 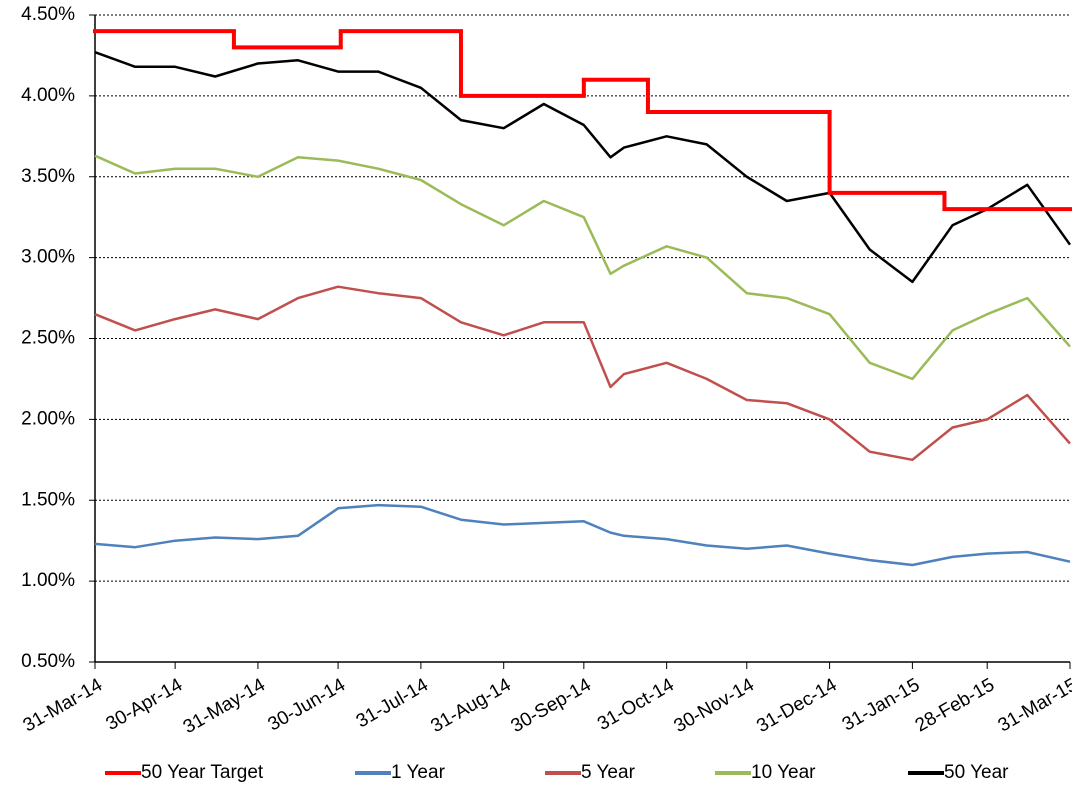 What do you see at coordinates (48, 14) in the screenshot?
I see `y-tick-label: 4.50%` at bounding box center [48, 14].